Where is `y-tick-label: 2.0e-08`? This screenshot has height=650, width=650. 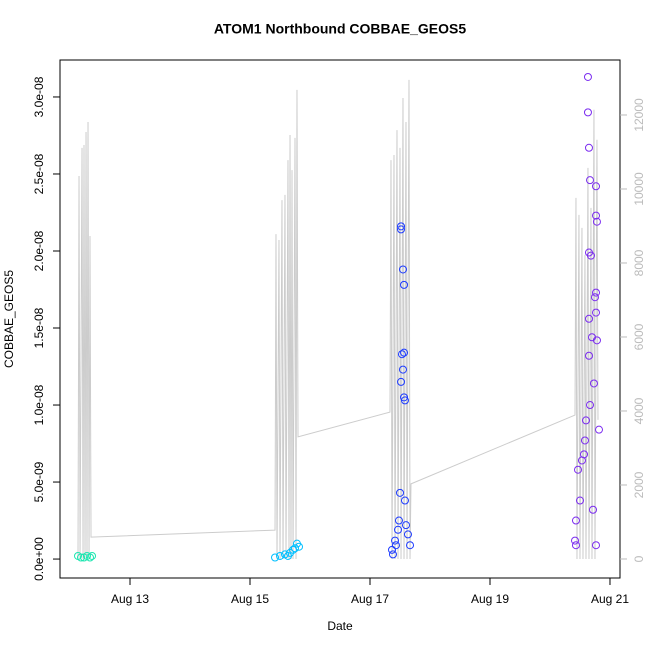
y-tick-label: 2.0e-08 is located at coordinates (39, 250).